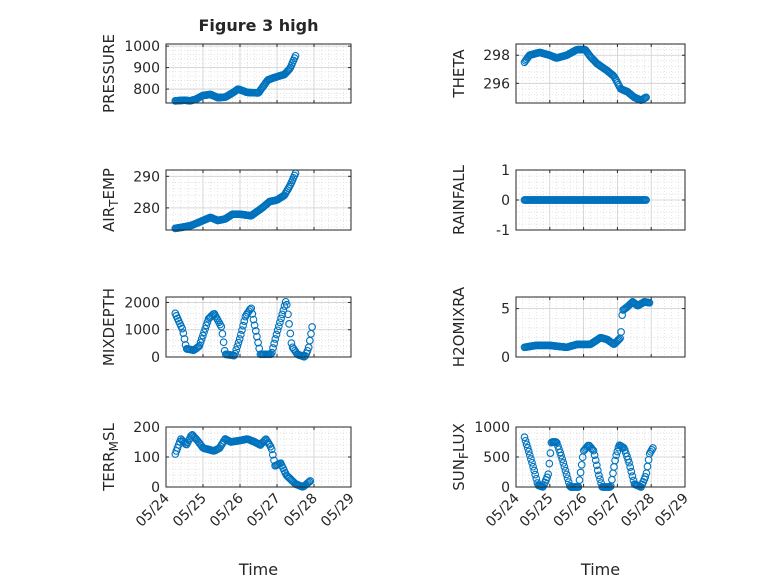 The width and height of the screenshot is (778, 587). What do you see at coordinates (146, 69) in the screenshot?
I see `y-tick-label: 900` at bounding box center [146, 69].